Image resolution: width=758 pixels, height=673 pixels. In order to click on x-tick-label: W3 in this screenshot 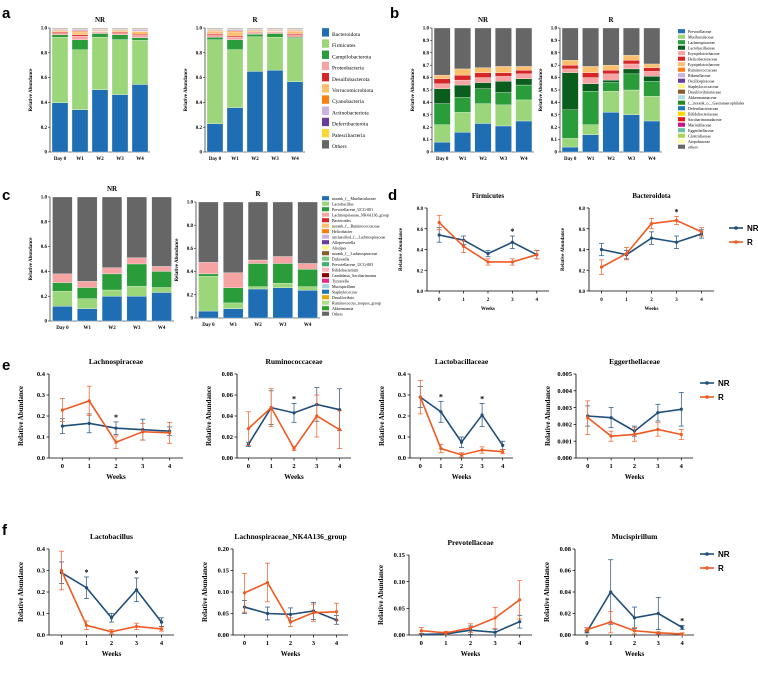, I will do `click(137, 328)`.